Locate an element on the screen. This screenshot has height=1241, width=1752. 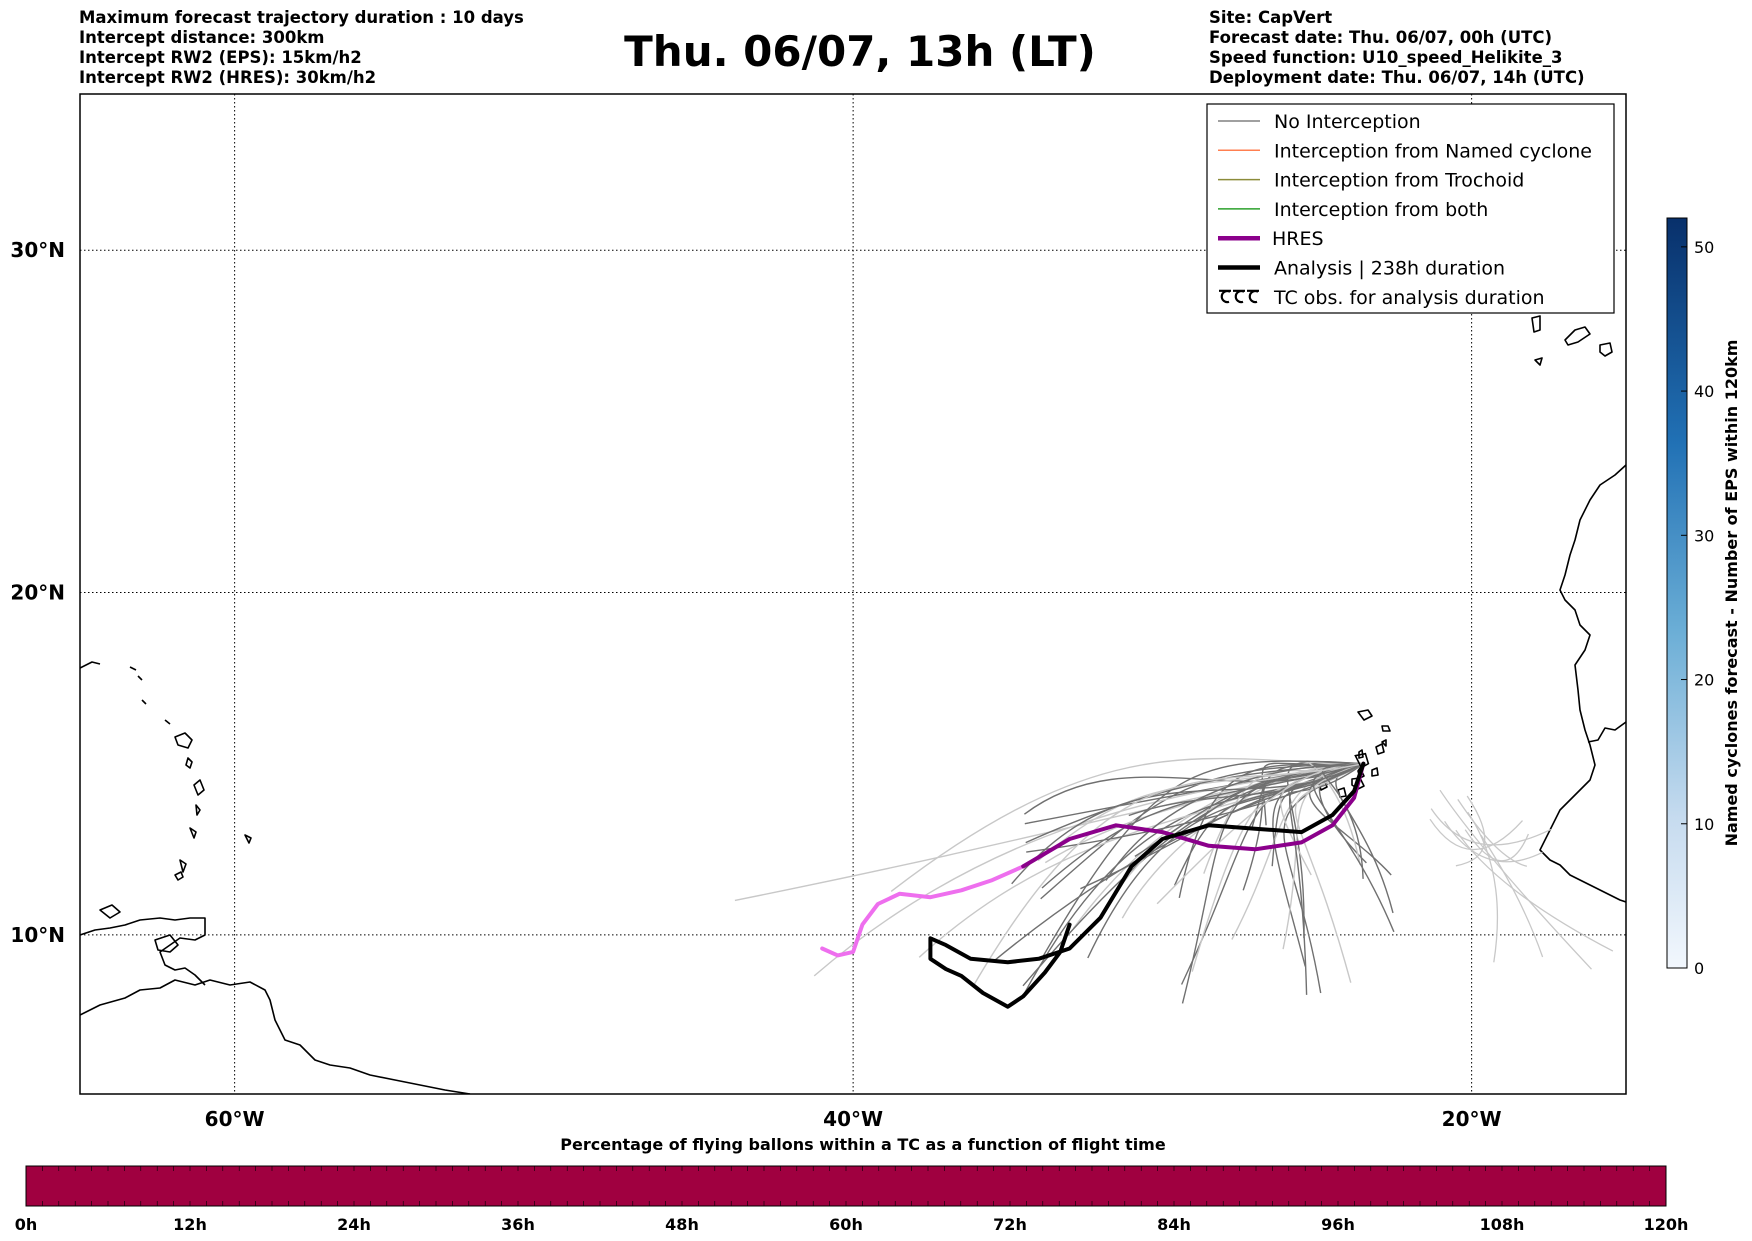
lat-tick-label: 30°N is located at coordinates (37, 250).